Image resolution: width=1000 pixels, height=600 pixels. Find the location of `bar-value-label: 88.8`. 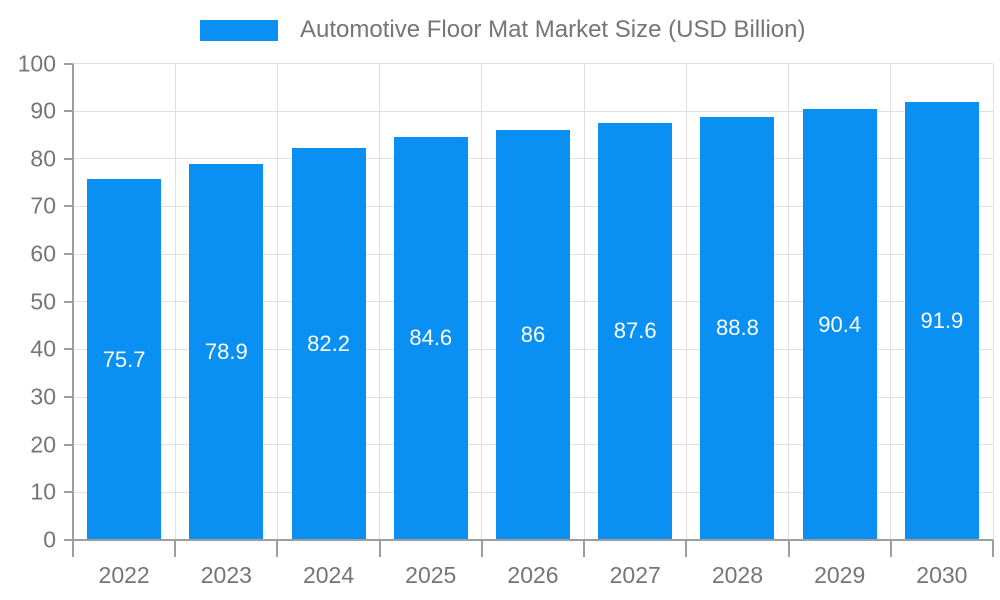

bar-value-label: 88.8 is located at coordinates (737, 328).